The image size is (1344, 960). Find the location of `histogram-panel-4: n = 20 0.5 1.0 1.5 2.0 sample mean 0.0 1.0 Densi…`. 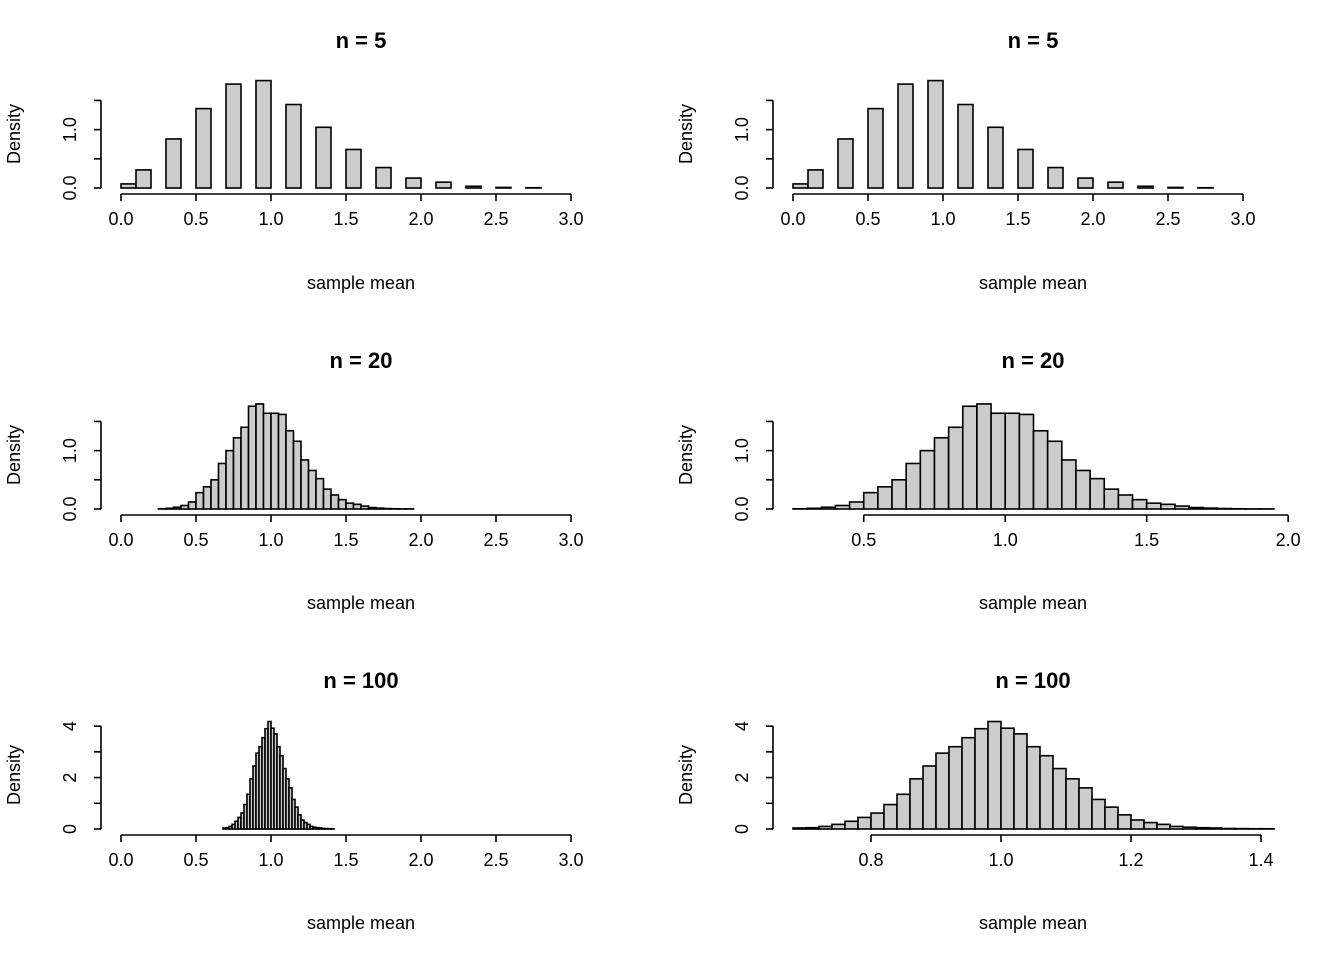

histogram-panel-4: n = 20 0.5 1.0 1.5 2.0 sample mean 0.0 1.0 Densi… is located at coordinates (988, 480).